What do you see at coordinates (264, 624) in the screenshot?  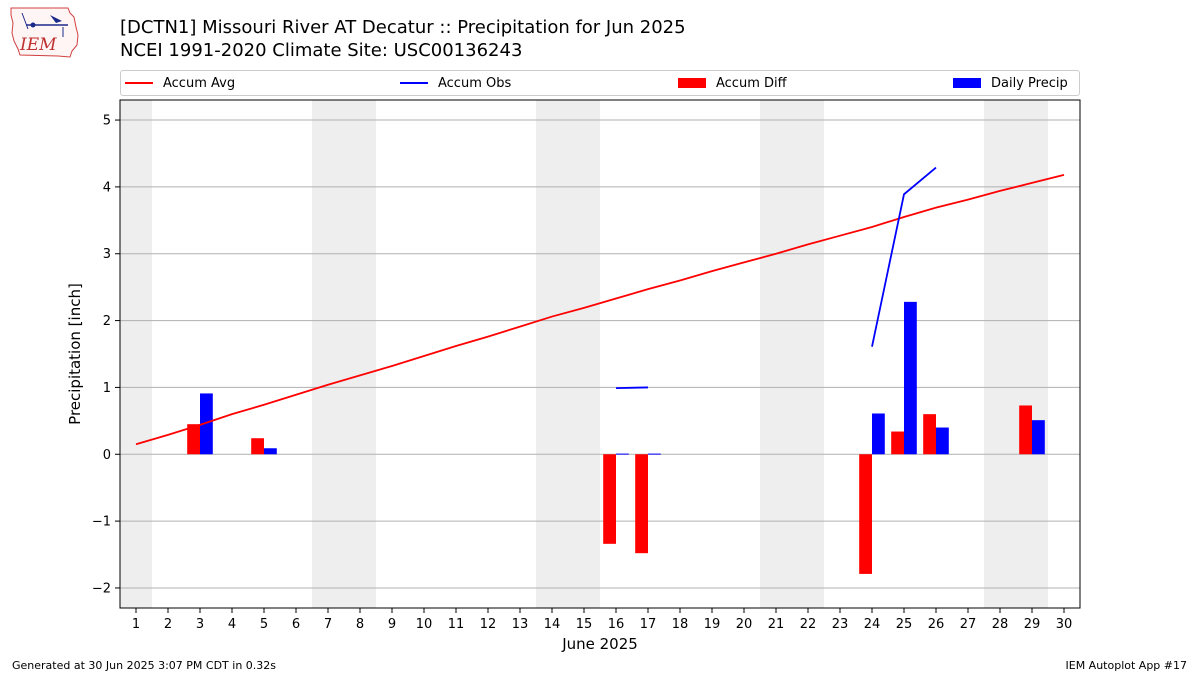 I see `x-tick-label: 5` at bounding box center [264, 624].